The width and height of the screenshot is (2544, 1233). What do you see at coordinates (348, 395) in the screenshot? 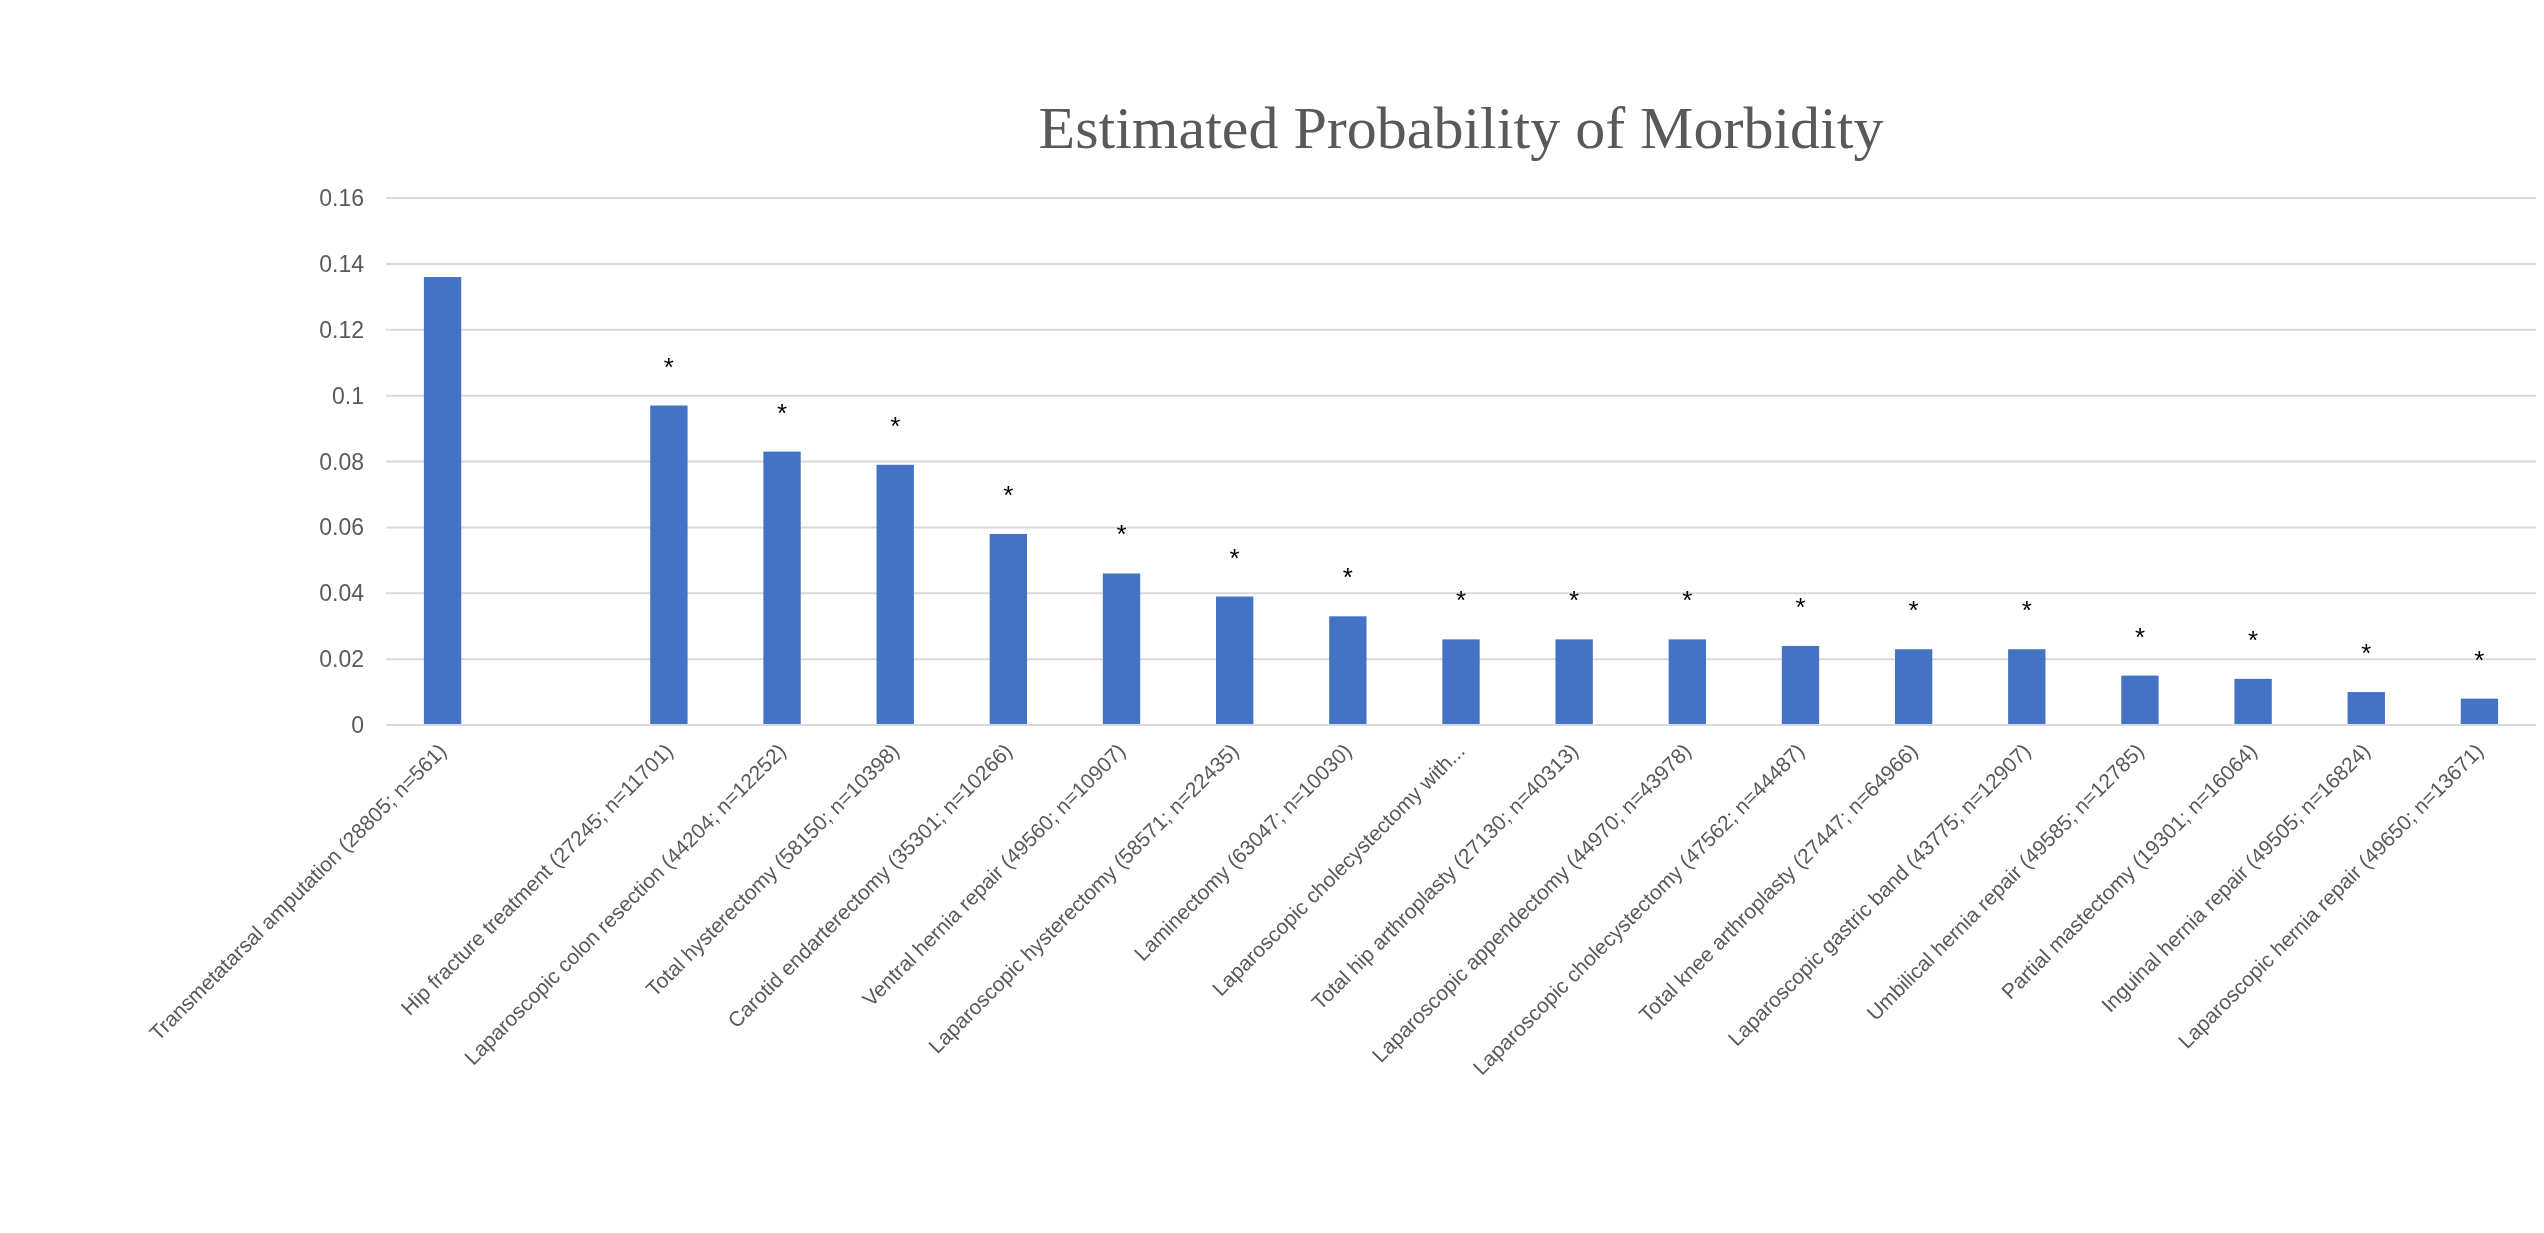
I see `y-tick-label: 0.1` at bounding box center [348, 395].